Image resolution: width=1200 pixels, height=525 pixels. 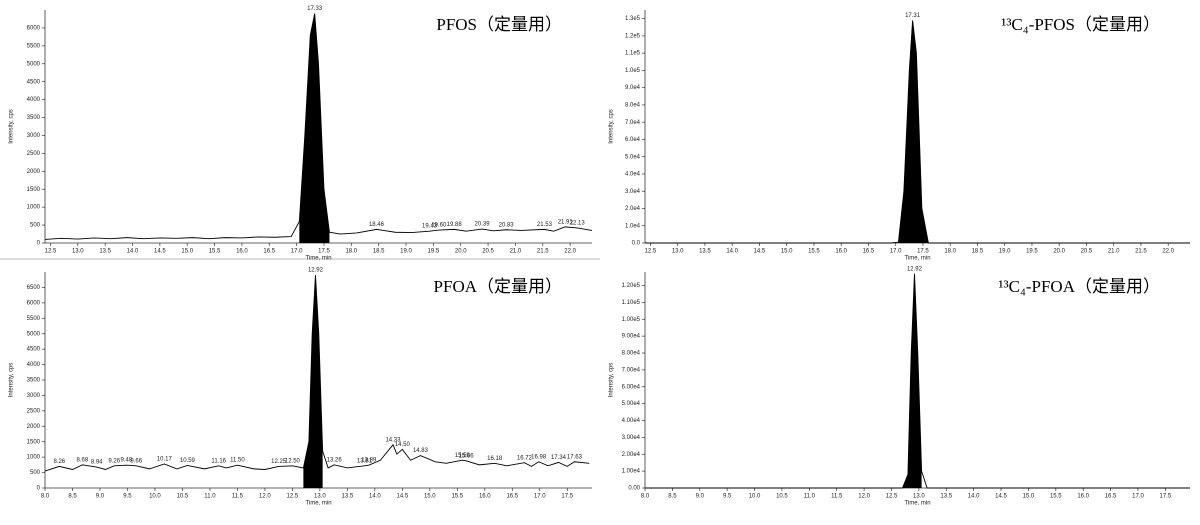 What do you see at coordinates (210, 497) in the screenshot?
I see `x-tick-label: 11.0` at bounding box center [210, 497].